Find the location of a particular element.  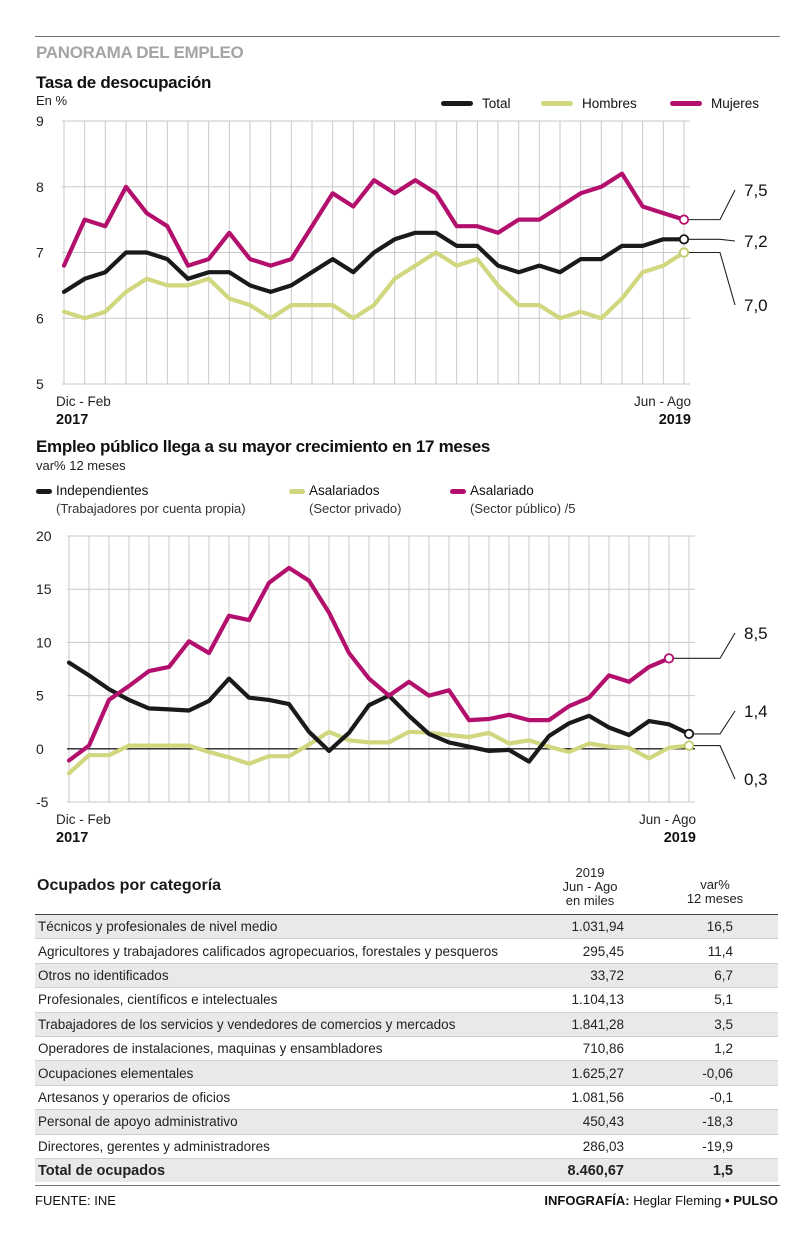

value-cell: 1.031,94 is located at coordinates (565, 927).